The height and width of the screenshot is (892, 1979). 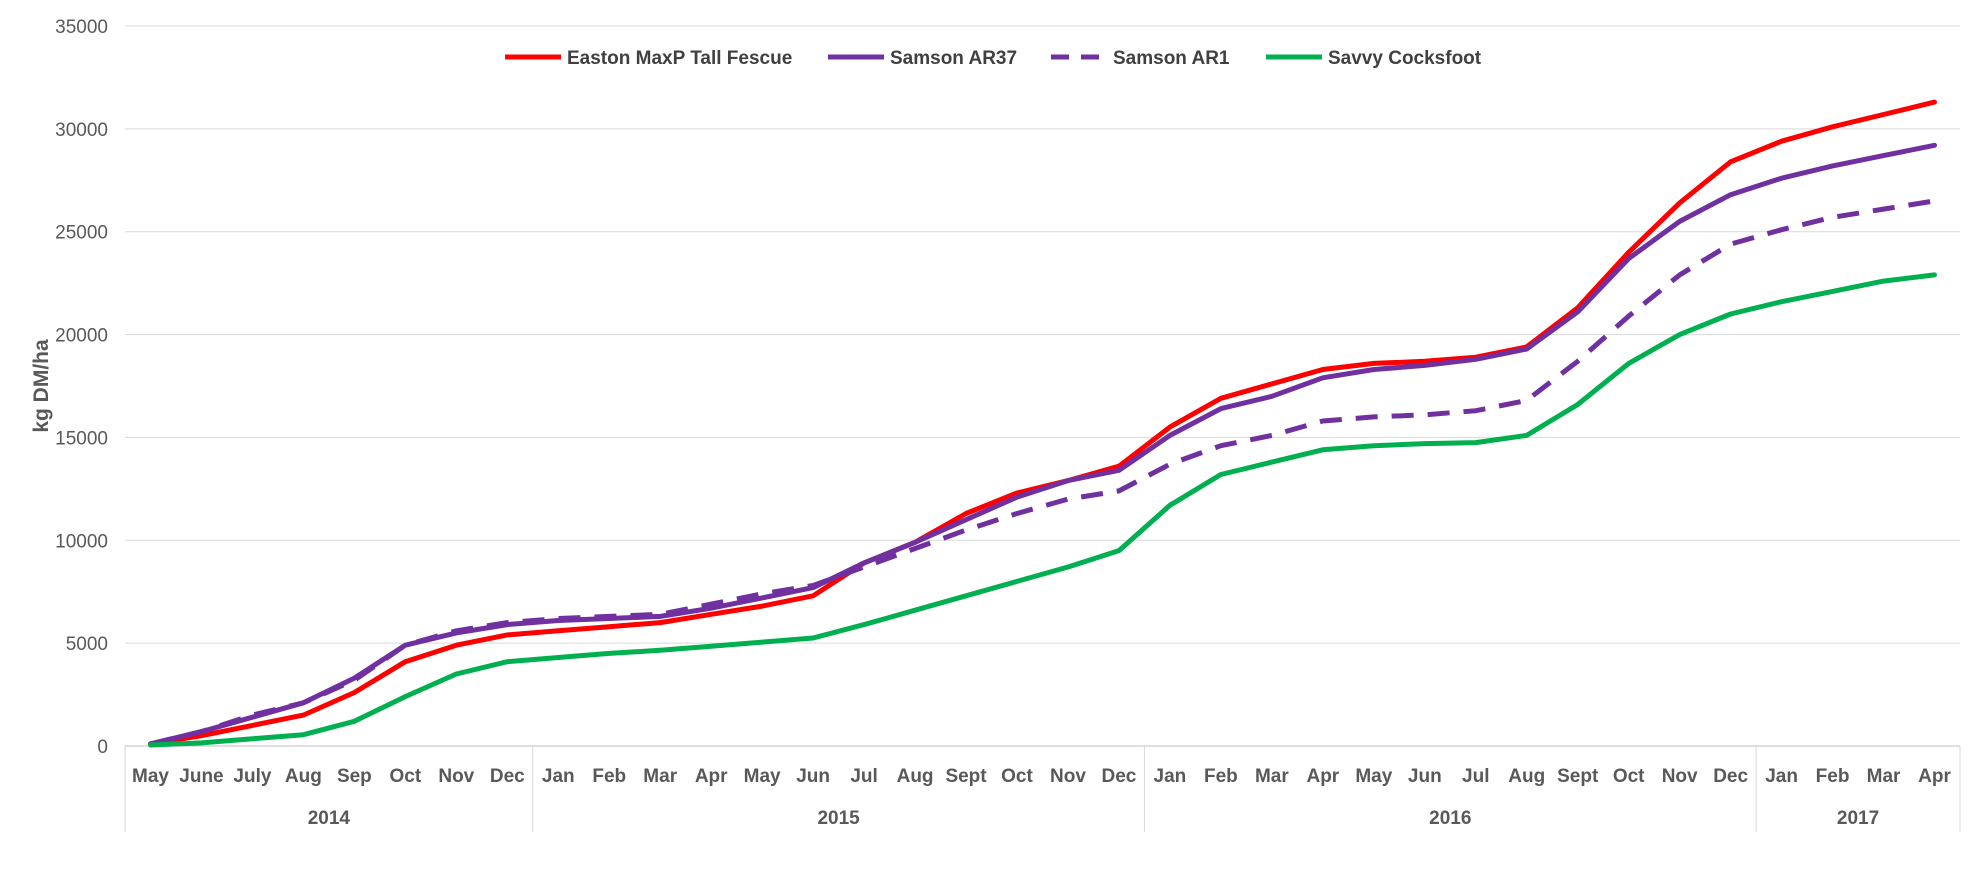 What do you see at coordinates (81, 336) in the screenshot?
I see `y-tick-label: 20000` at bounding box center [81, 336].